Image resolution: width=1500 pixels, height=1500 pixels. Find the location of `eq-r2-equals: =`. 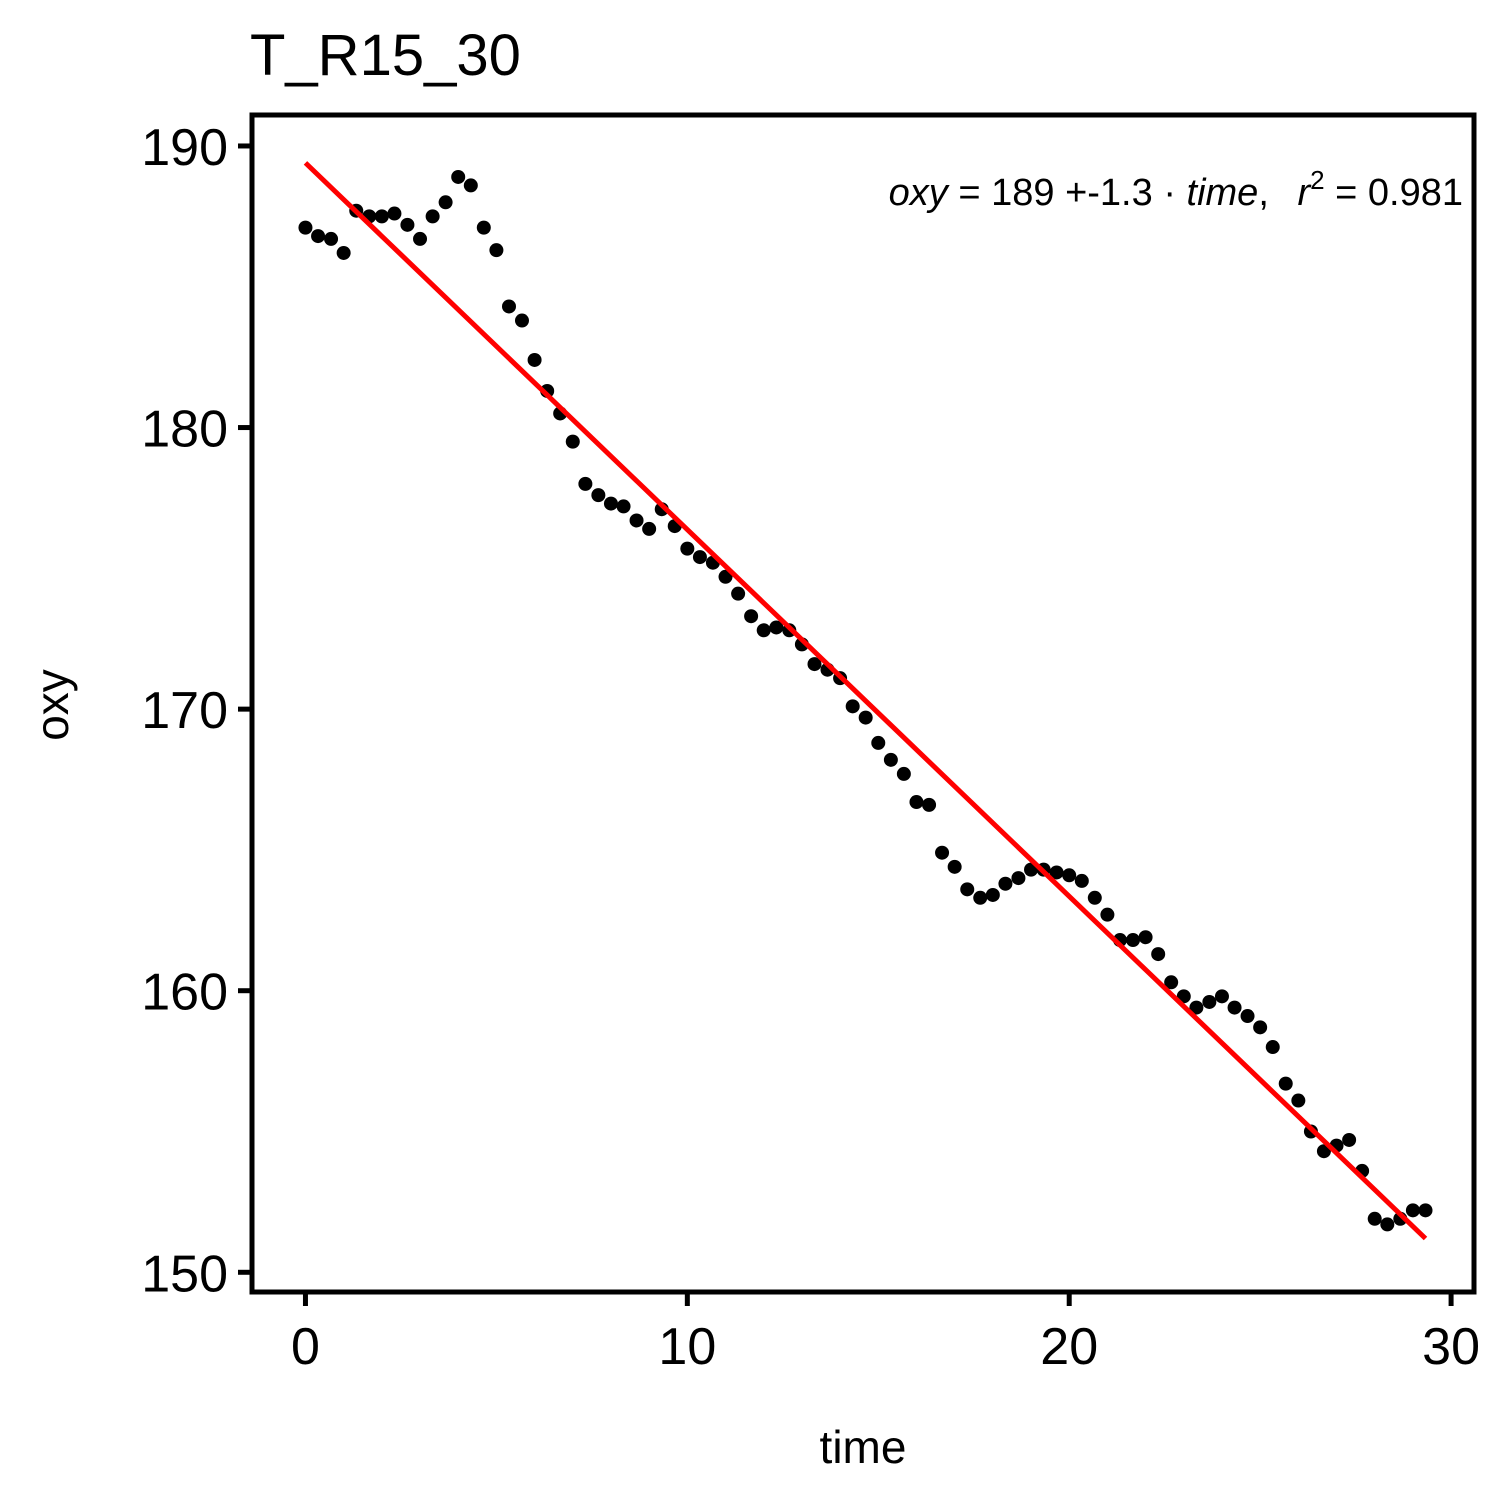

eq-r2-equals: = is located at coordinates (1346, 193).